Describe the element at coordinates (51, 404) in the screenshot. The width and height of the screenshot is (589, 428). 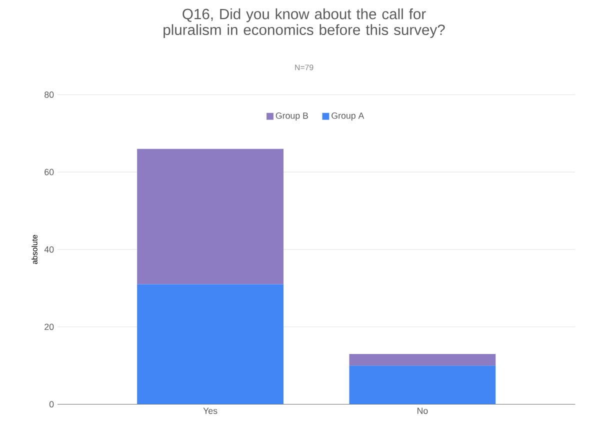
I see `y-tick-label: 0` at that location.